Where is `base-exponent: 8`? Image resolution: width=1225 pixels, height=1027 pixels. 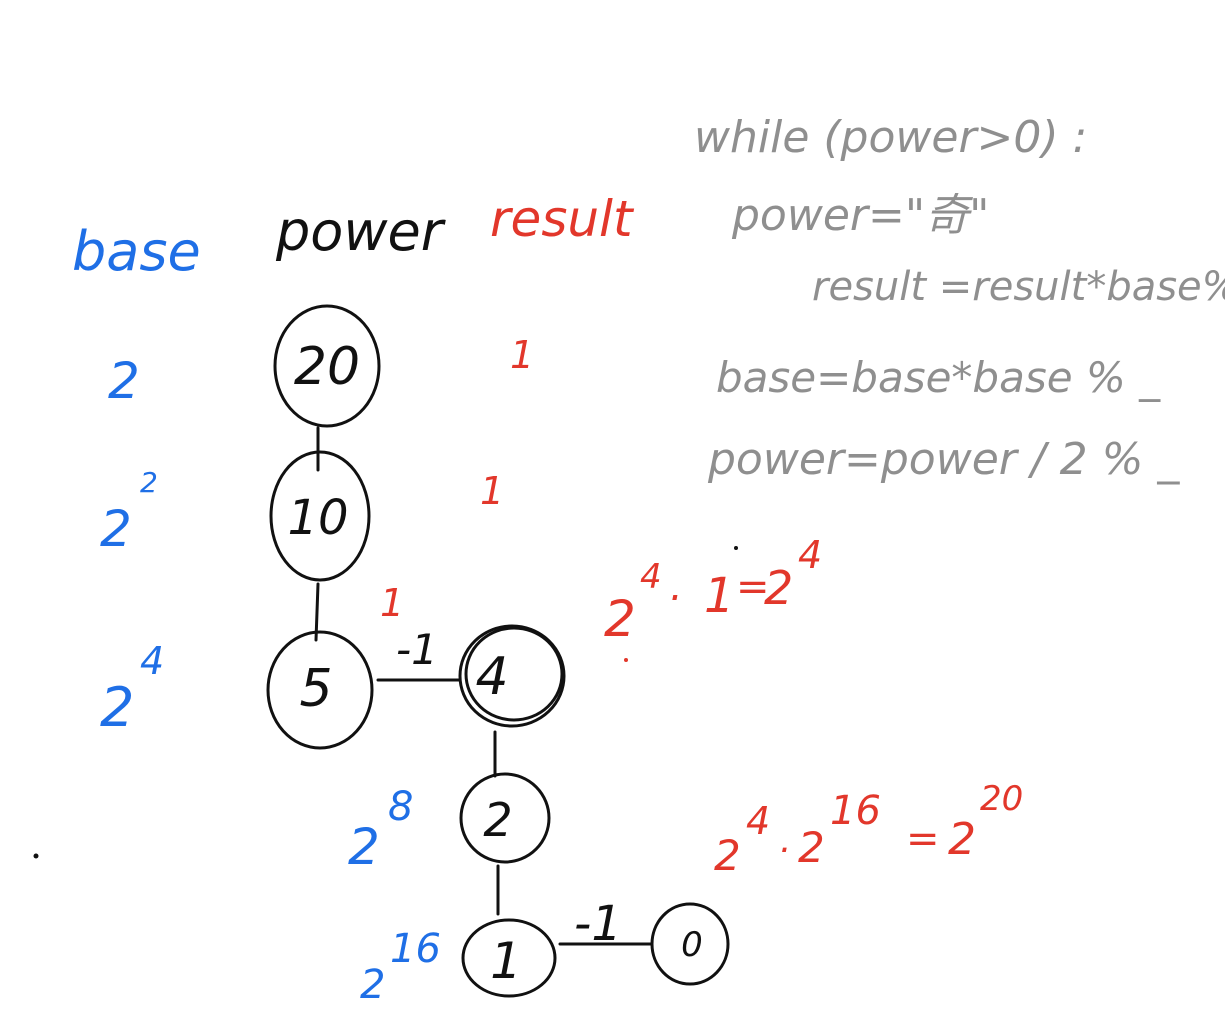
base-exponent: 8 is located at coordinates (400, 807).